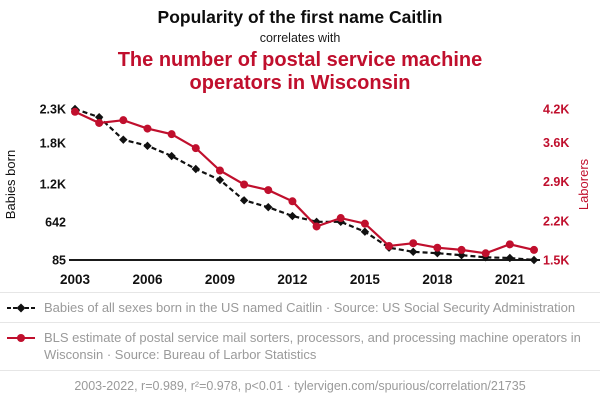 The width and height of the screenshot is (600, 414). I want to click on black-dashed-diamond-key-icon, so click(21, 308).